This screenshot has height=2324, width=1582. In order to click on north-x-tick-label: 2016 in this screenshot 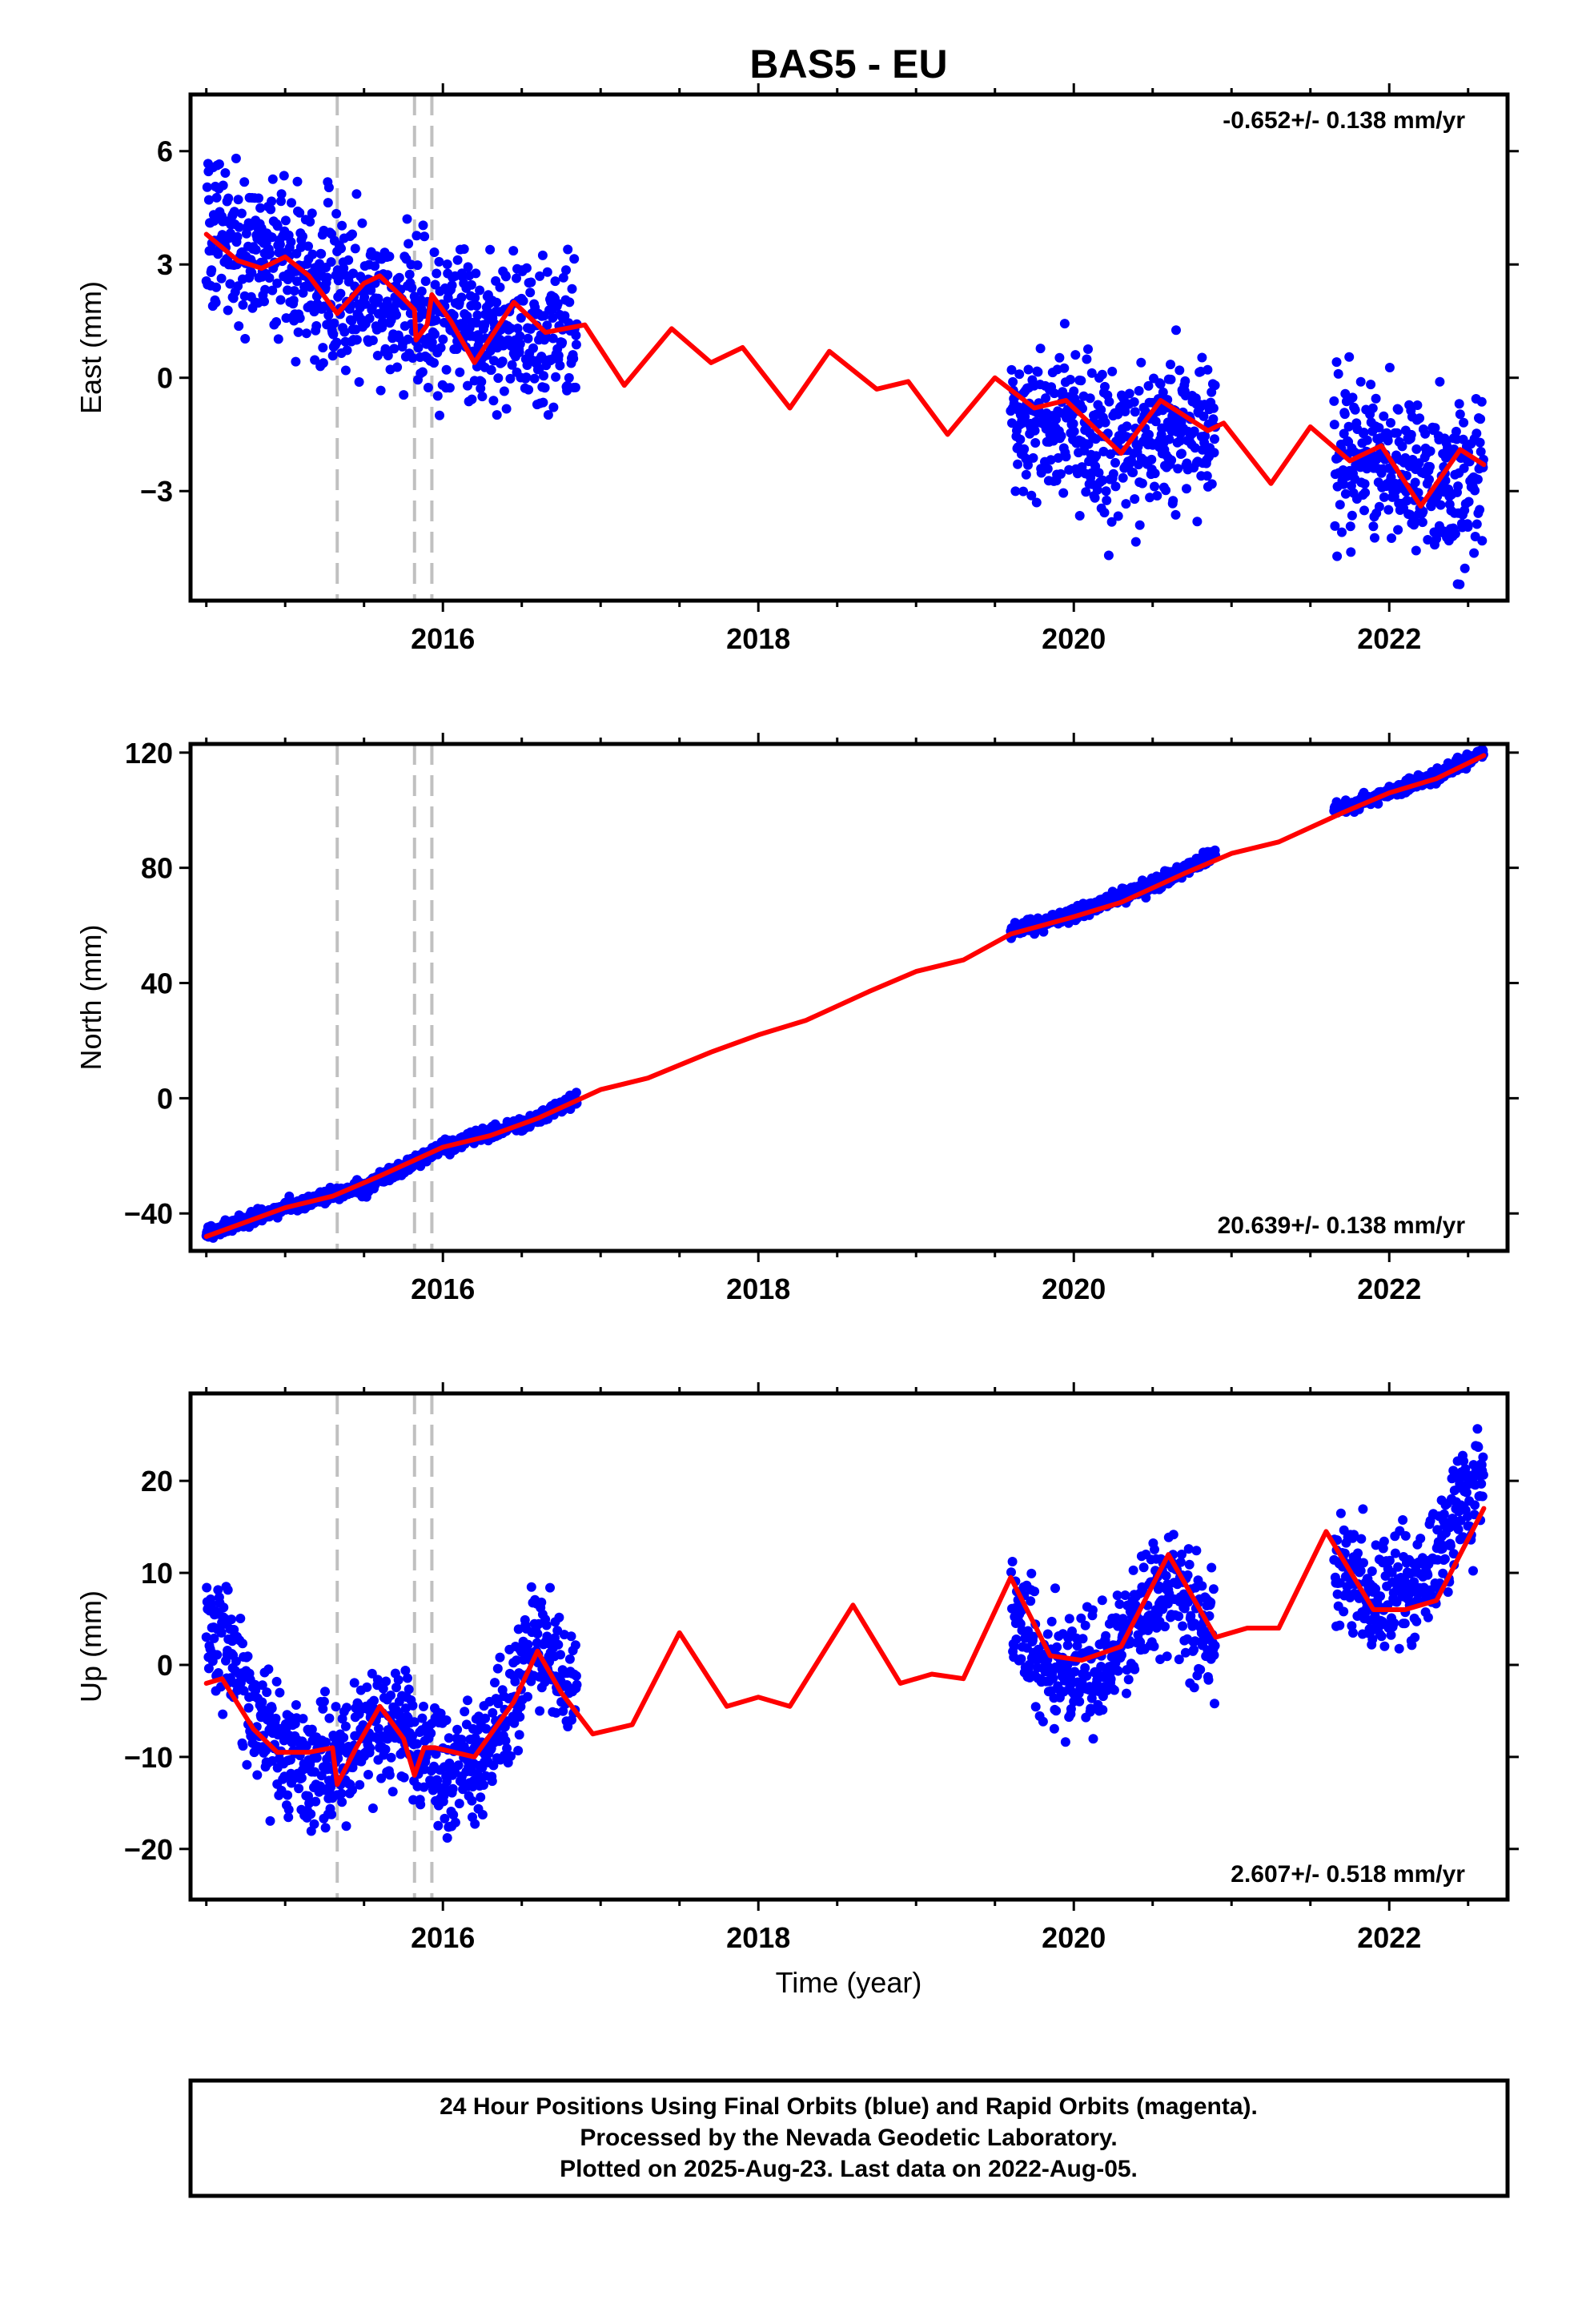, I will do `click(443, 1289)`.